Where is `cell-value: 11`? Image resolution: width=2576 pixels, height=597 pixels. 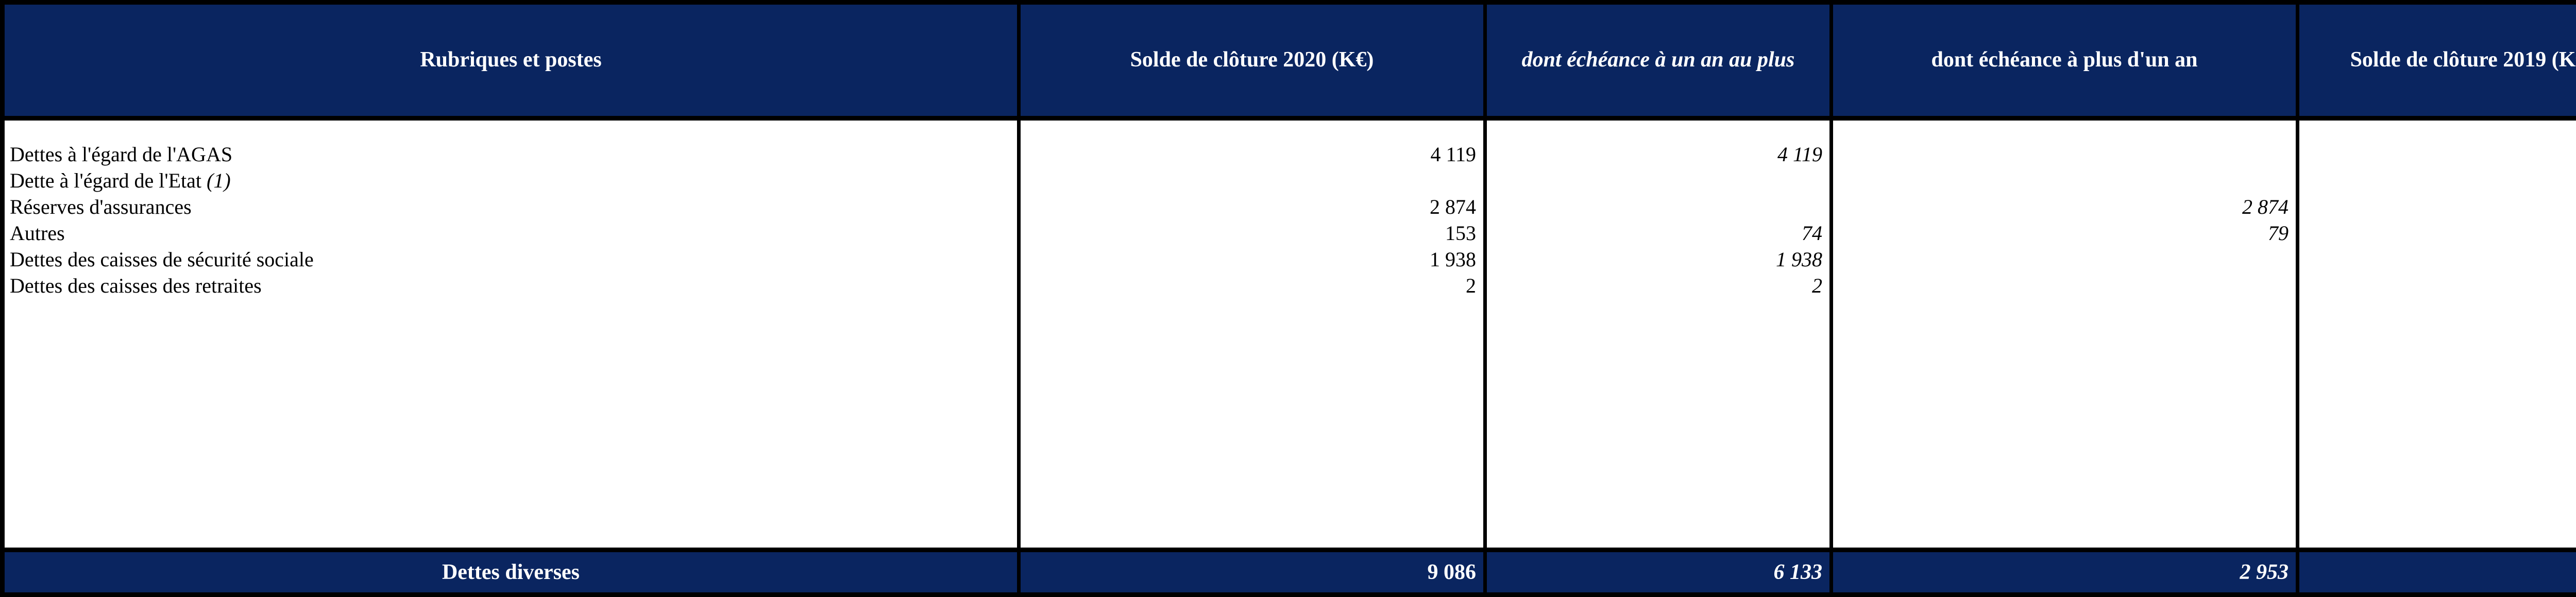 cell-value: 11 is located at coordinates (2437, 180).